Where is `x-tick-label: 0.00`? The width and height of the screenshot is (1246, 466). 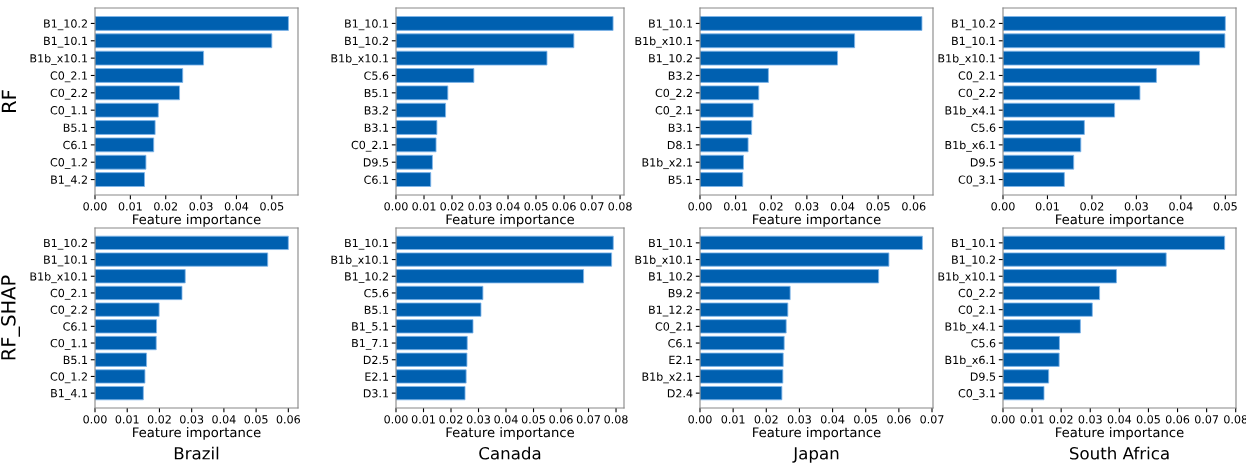 x-tick-label: 0.00 is located at coordinates (1003, 206).